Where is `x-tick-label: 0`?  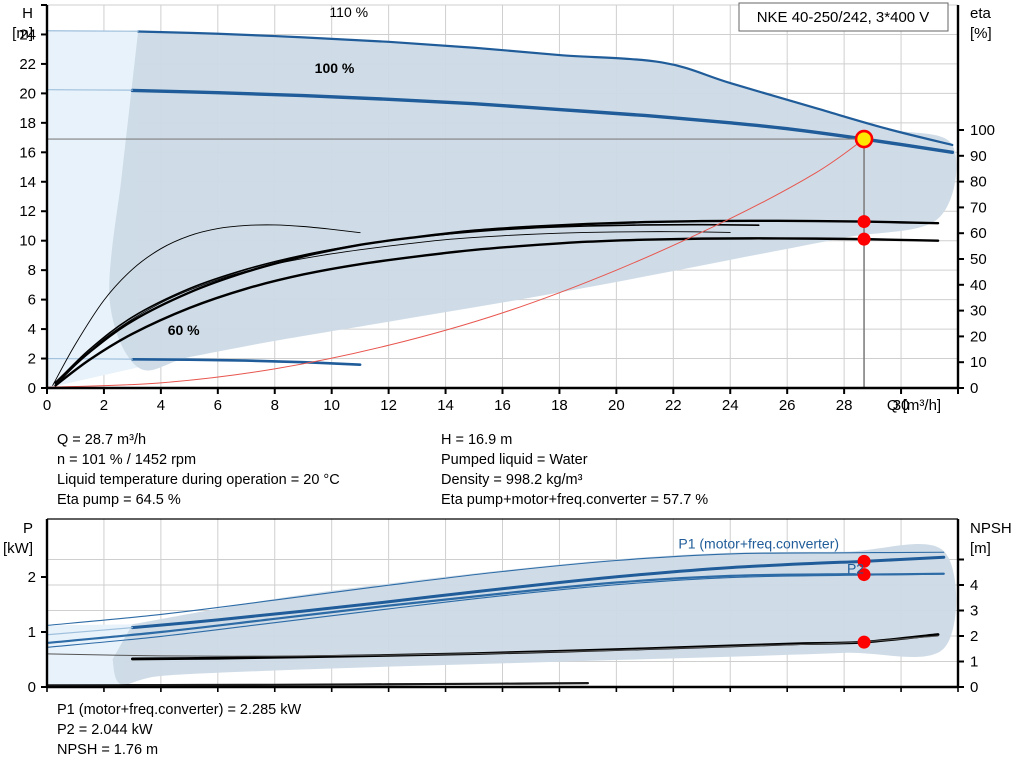 x-tick-label: 0 is located at coordinates (47, 405).